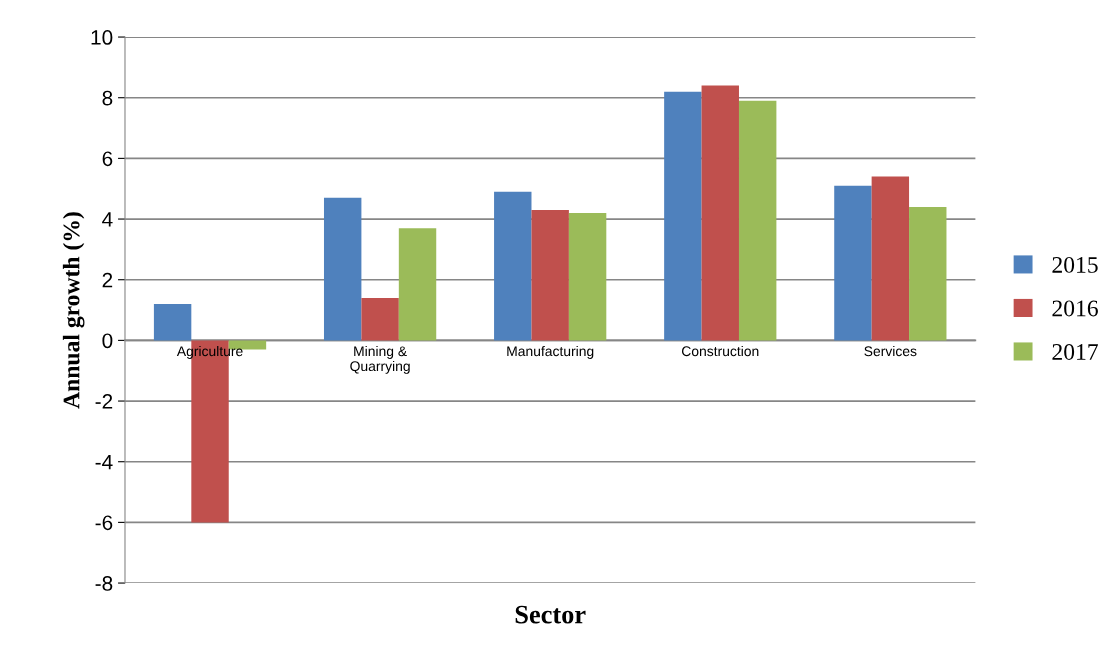 The image size is (1116, 650). What do you see at coordinates (550, 614) in the screenshot?
I see `x-axis-title: Sector` at bounding box center [550, 614].